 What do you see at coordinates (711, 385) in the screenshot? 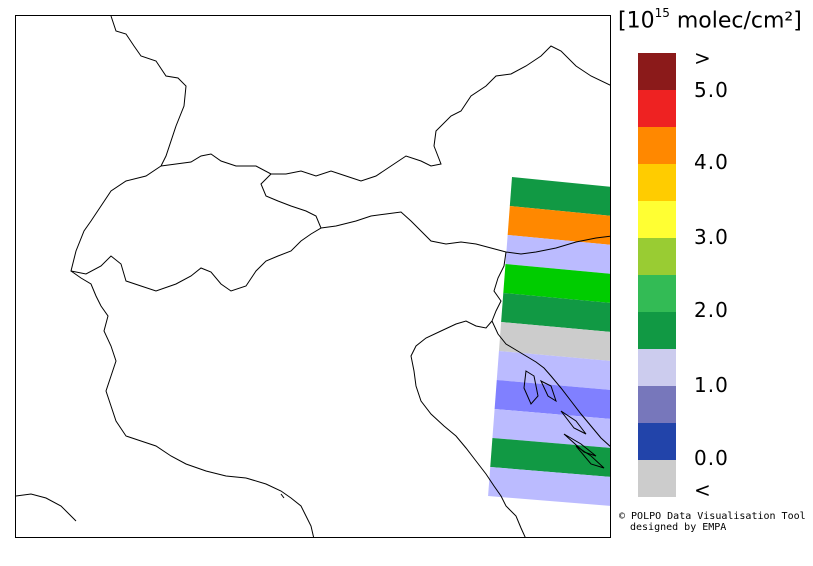
I see `legend-label-1: 1.0` at bounding box center [711, 385].